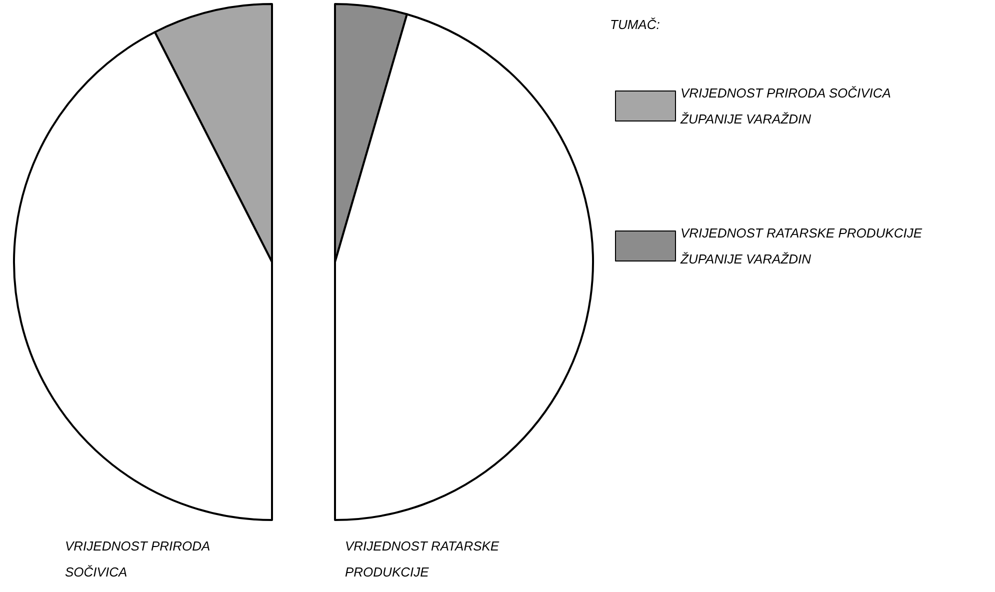 The image size is (995, 592). Describe the element at coordinates (635, 24) in the screenshot. I see `legend-title: TUMAČ:` at that location.